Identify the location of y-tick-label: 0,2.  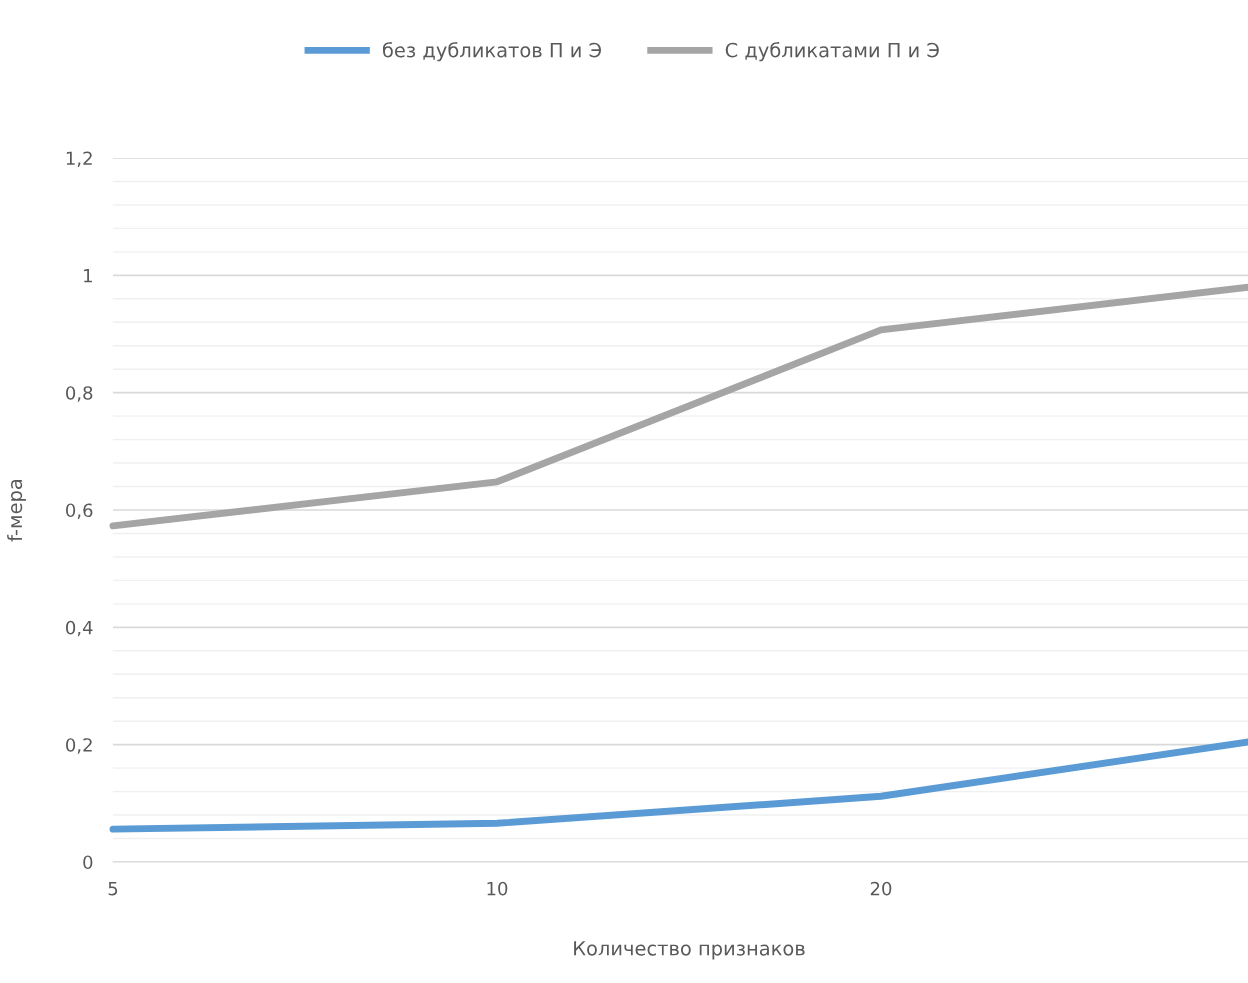
(79, 746).